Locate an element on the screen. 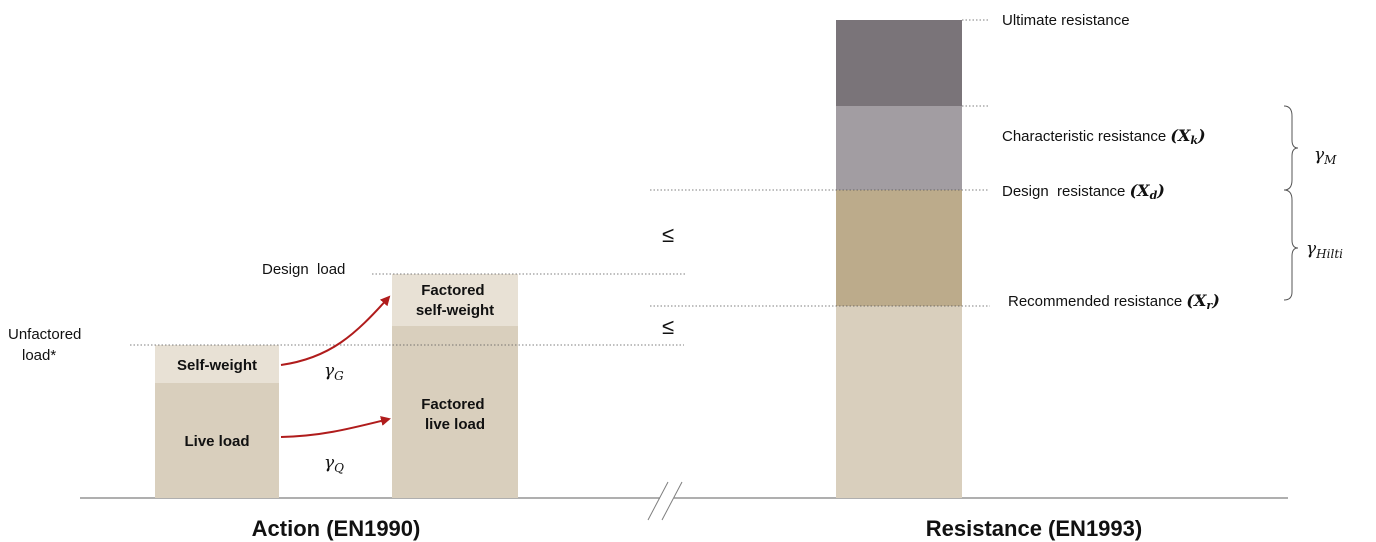 Image resolution: width=1376 pixels, height=542 pixels. factored-self-weight-block is located at coordinates (455, 300).